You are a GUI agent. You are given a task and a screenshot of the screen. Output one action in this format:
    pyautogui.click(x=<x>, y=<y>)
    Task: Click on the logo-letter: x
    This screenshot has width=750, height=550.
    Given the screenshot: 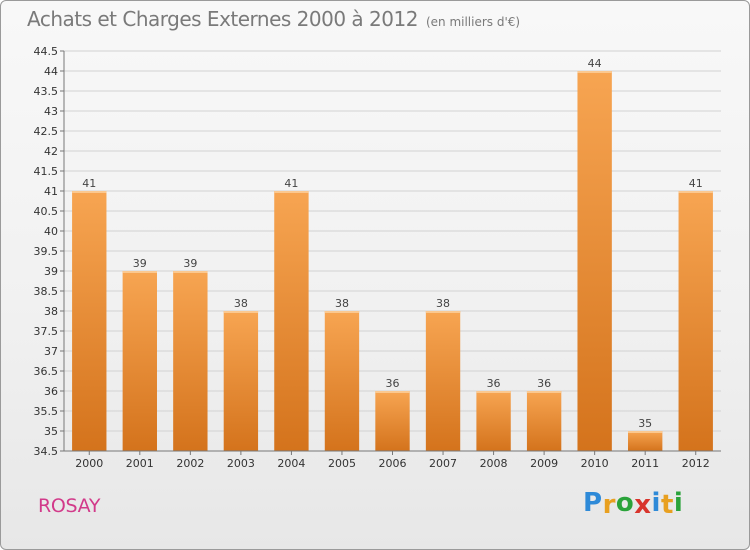 What is the action you would take?
    pyautogui.click(x=643, y=505)
    